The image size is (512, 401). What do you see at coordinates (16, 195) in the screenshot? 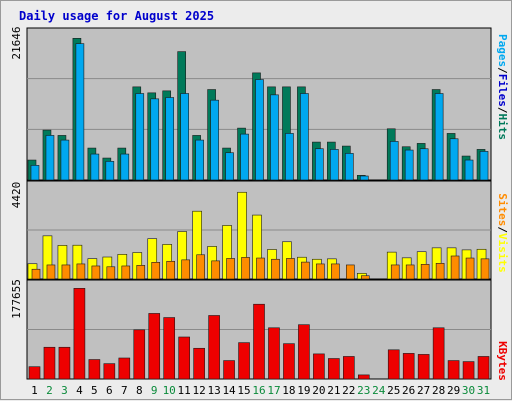
I see `y-max-label-middle: 4420` at bounding box center [16, 195].